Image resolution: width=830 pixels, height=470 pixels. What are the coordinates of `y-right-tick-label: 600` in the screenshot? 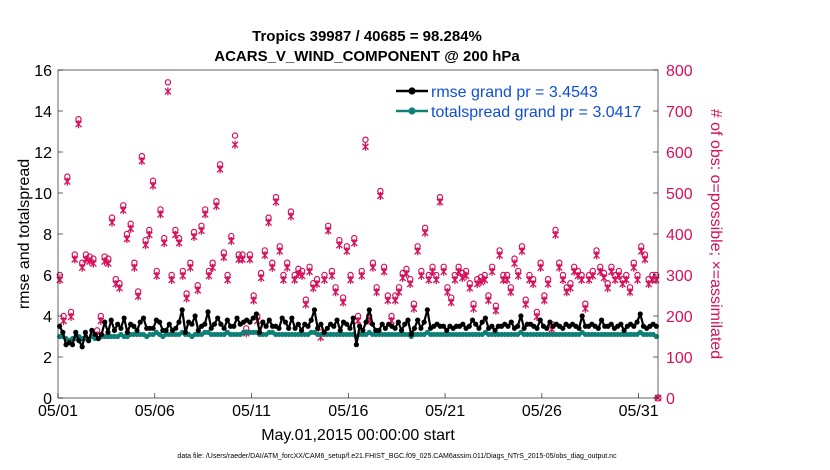 It's located at (679, 153).